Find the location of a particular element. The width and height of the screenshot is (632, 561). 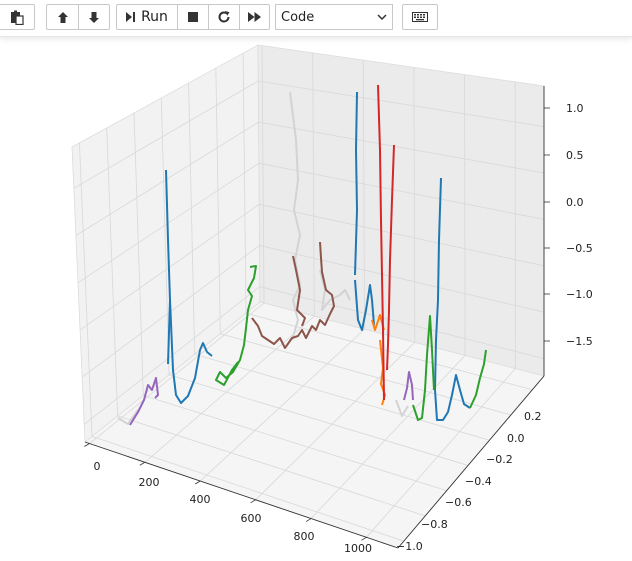

paste-button is located at coordinates (17, 17).